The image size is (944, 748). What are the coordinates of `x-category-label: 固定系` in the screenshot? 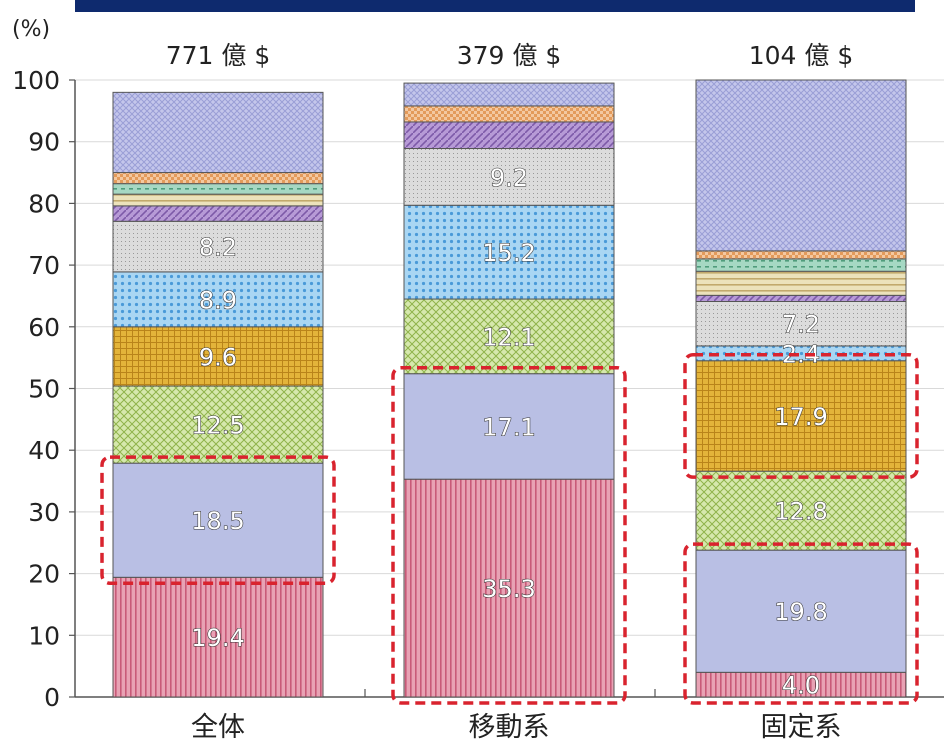 It's located at (801, 727).